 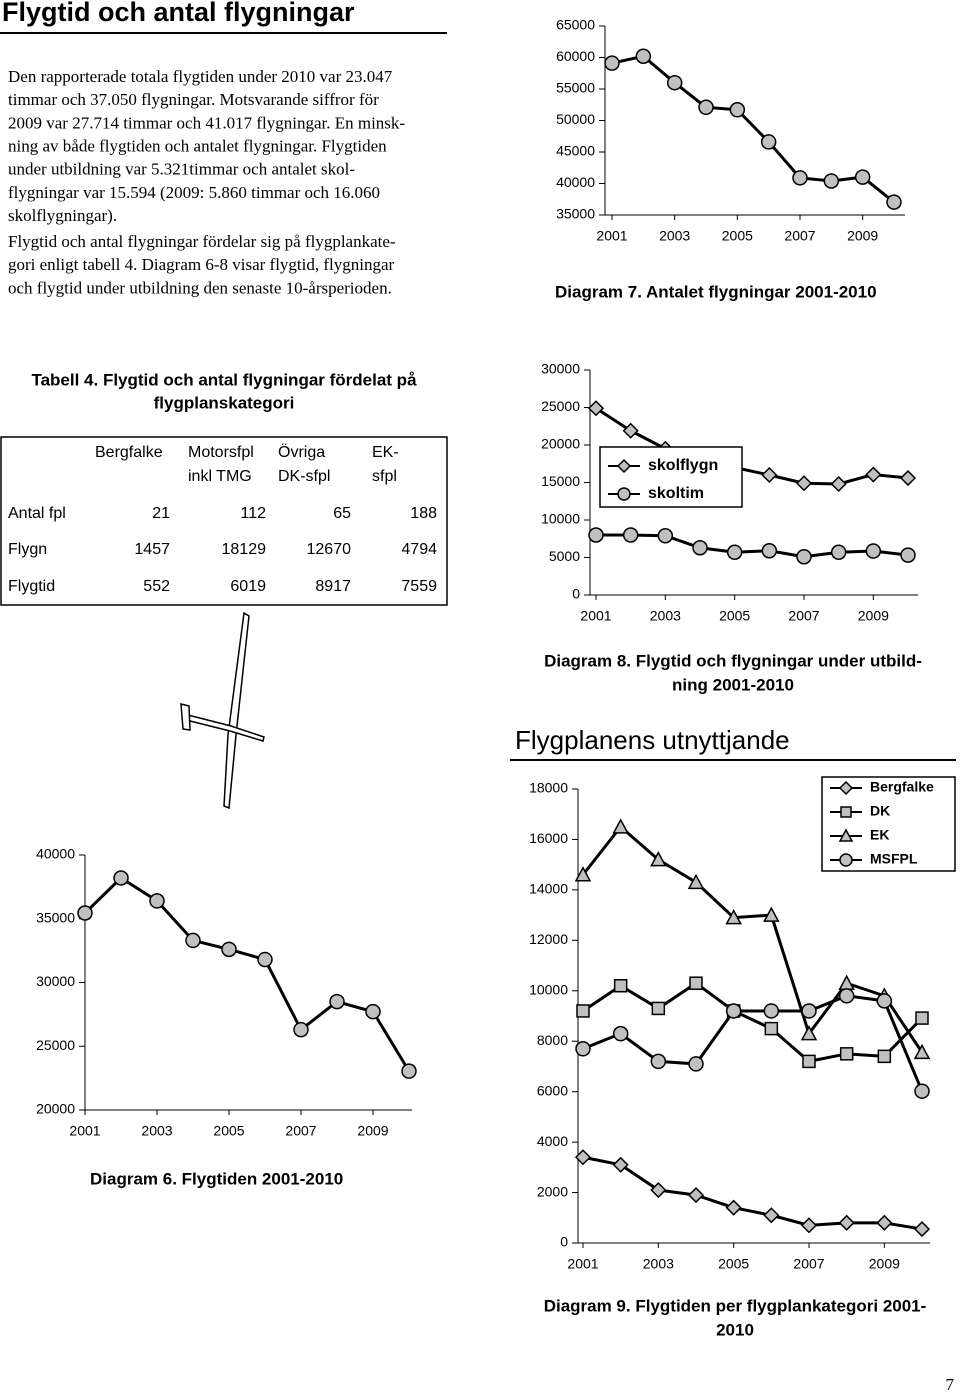 I want to click on y-tick-label: 18000, so click(x=548, y=788).